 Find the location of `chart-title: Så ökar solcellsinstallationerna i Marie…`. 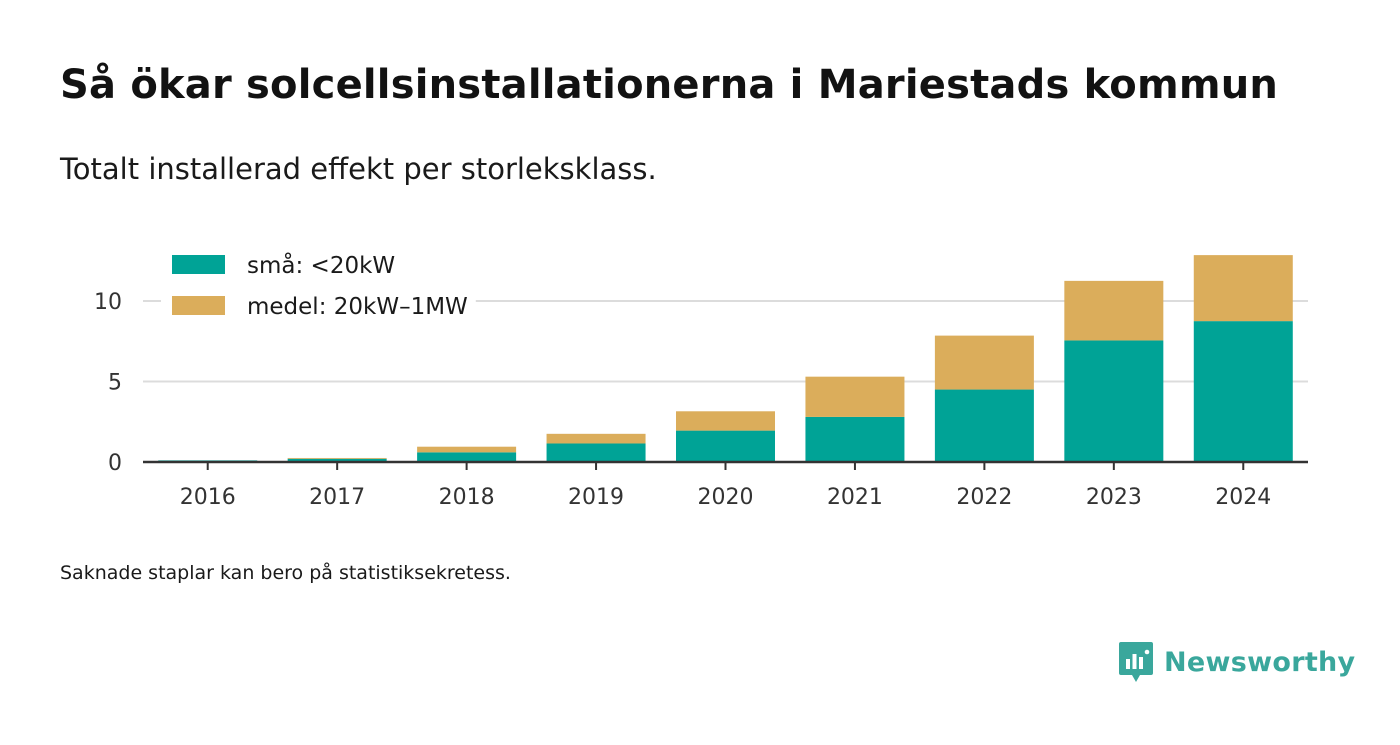

chart-title: Så ökar solcellsinstallationerna i Marie… is located at coordinates (669, 85).